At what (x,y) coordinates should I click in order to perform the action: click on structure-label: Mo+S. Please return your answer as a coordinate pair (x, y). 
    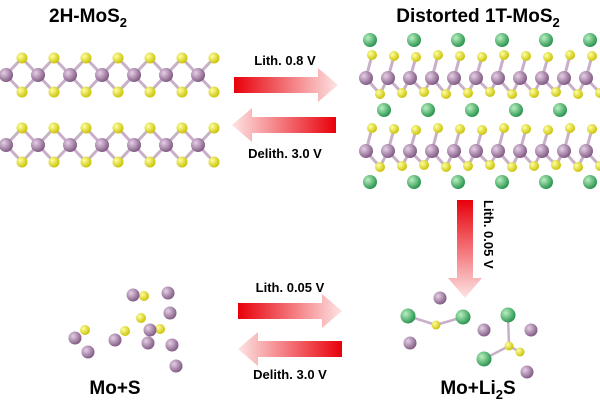
    Looking at the image, I should click on (114, 388).